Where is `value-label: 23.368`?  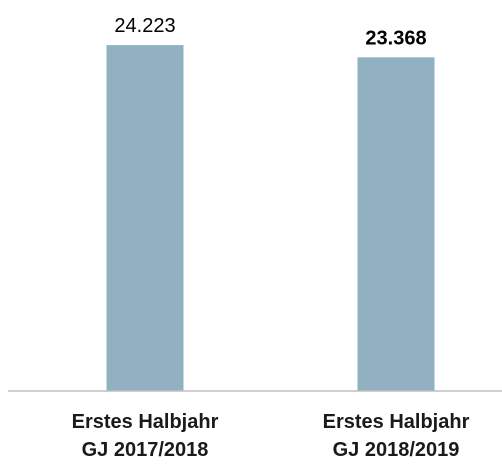
value-label: 23.368 is located at coordinates (395, 38).